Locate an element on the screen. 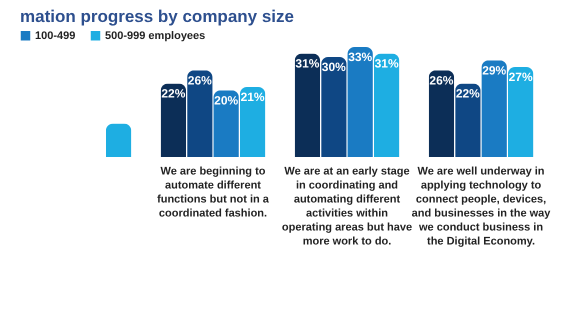 This screenshot has height=320, width=570. data-label: 29% is located at coordinates (494, 70).